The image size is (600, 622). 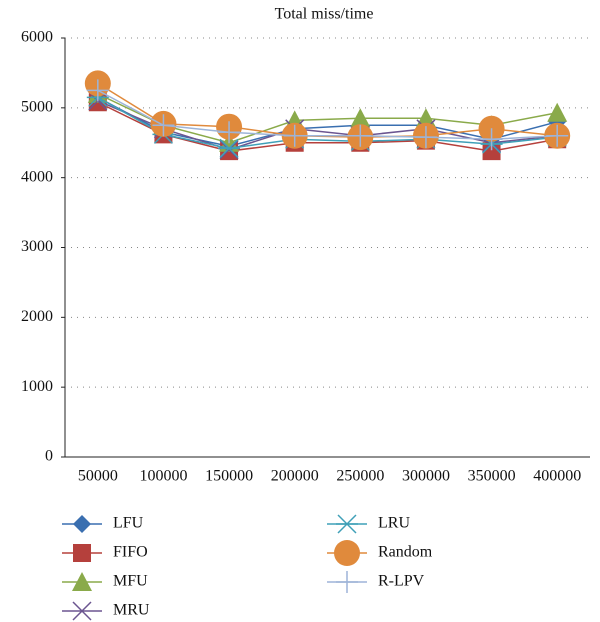 What do you see at coordinates (401, 581) in the screenshot?
I see `legend-label: R-LPV` at bounding box center [401, 581].